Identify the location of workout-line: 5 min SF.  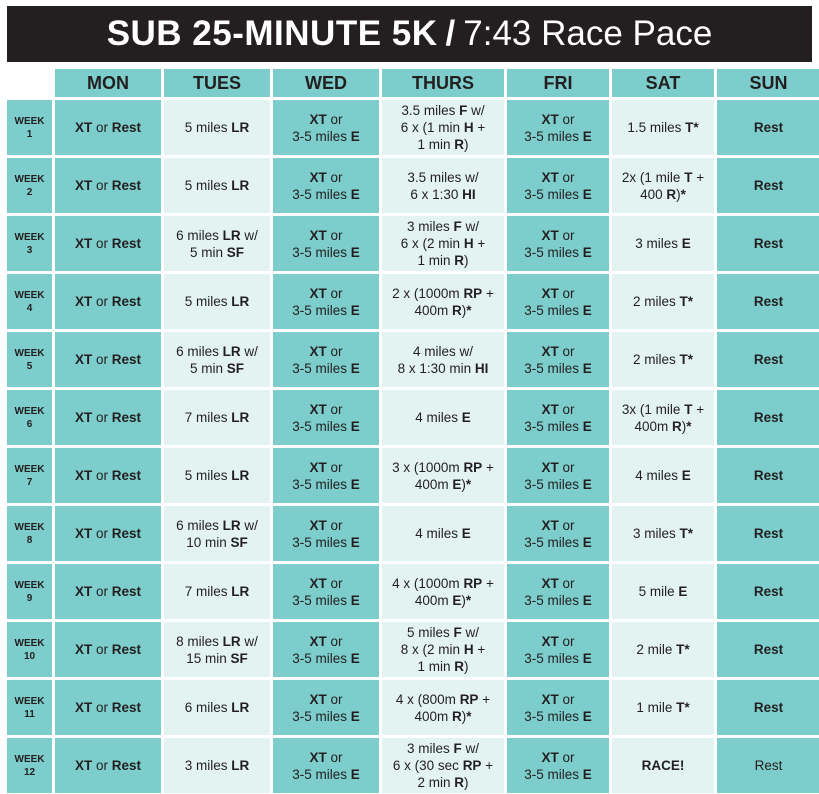
(217, 368).